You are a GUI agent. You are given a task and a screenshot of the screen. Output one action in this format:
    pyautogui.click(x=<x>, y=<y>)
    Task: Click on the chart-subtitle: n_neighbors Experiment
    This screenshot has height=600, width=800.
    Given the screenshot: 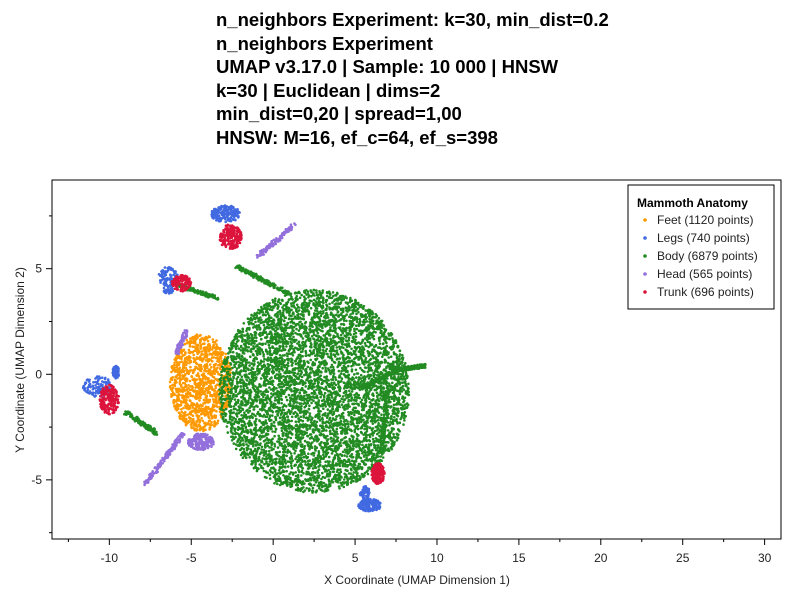 What is the action you would take?
    pyautogui.click(x=324, y=43)
    